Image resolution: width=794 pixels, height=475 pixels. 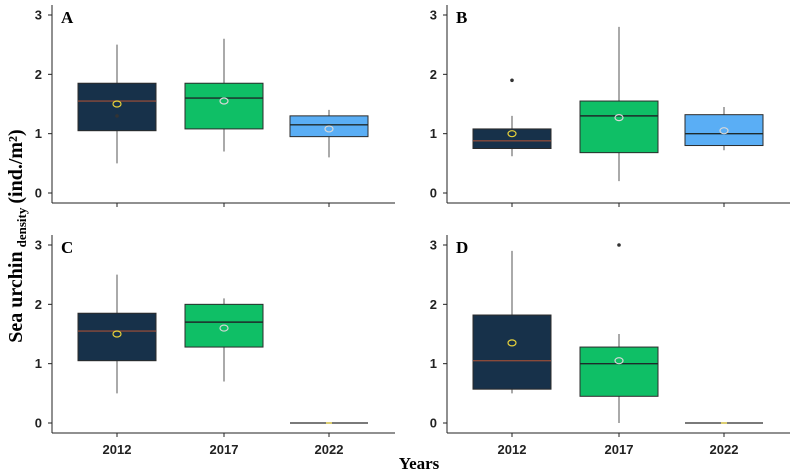 I want to click on y-axis-title: Sea urchin density (ind./m²), so click(x=17, y=235).